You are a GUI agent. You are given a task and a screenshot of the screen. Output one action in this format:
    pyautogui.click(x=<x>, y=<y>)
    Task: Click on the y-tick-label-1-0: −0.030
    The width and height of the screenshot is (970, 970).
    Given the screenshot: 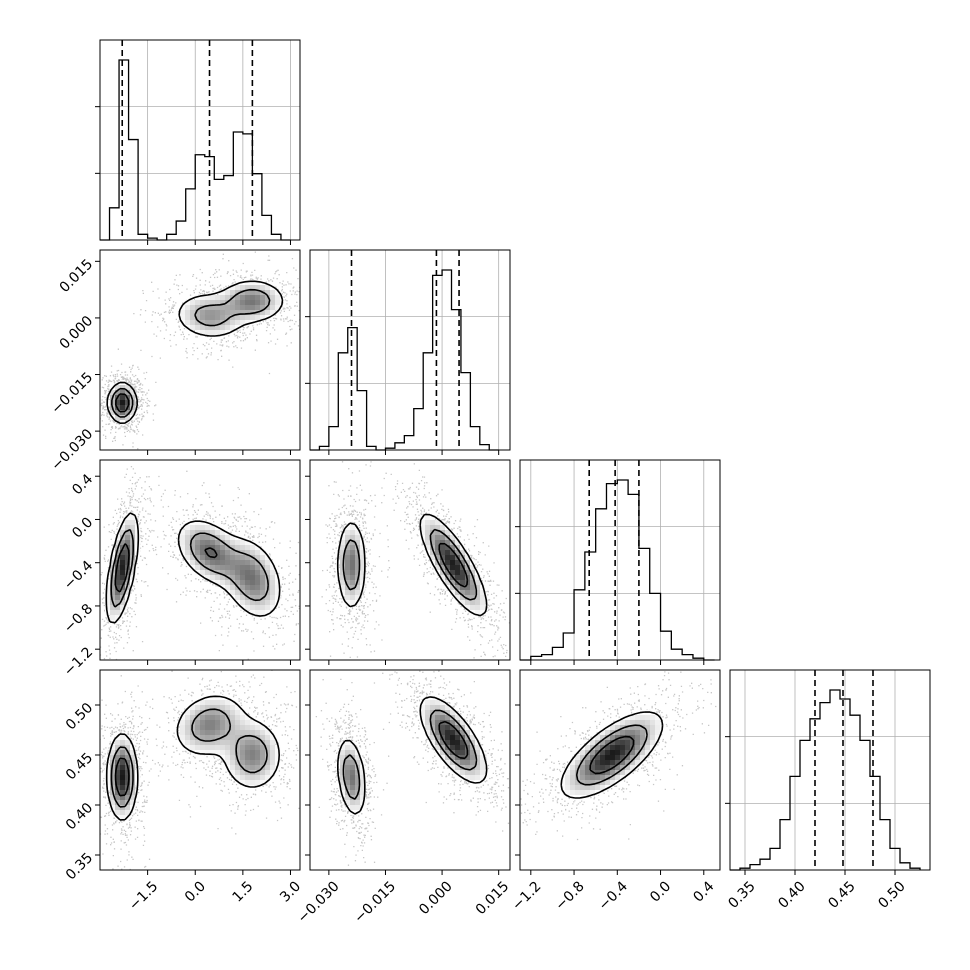 What is the action you would take?
    pyautogui.click(x=72, y=450)
    